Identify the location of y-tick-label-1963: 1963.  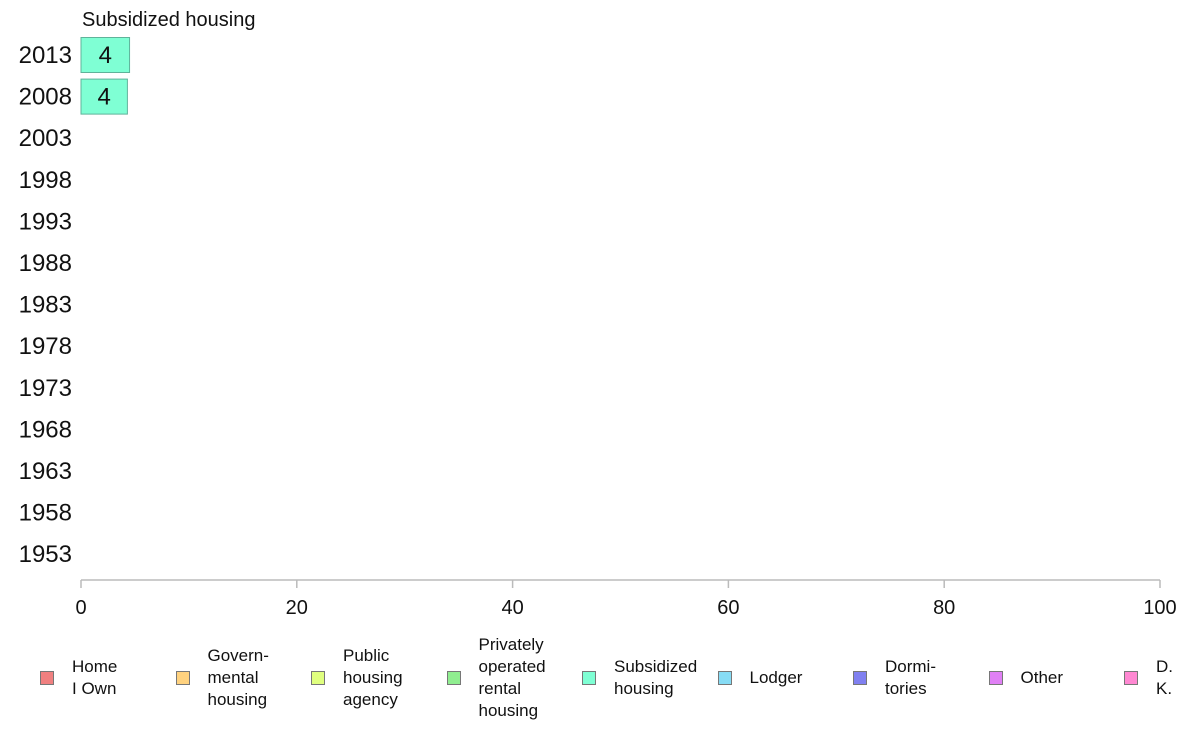
(45, 471).